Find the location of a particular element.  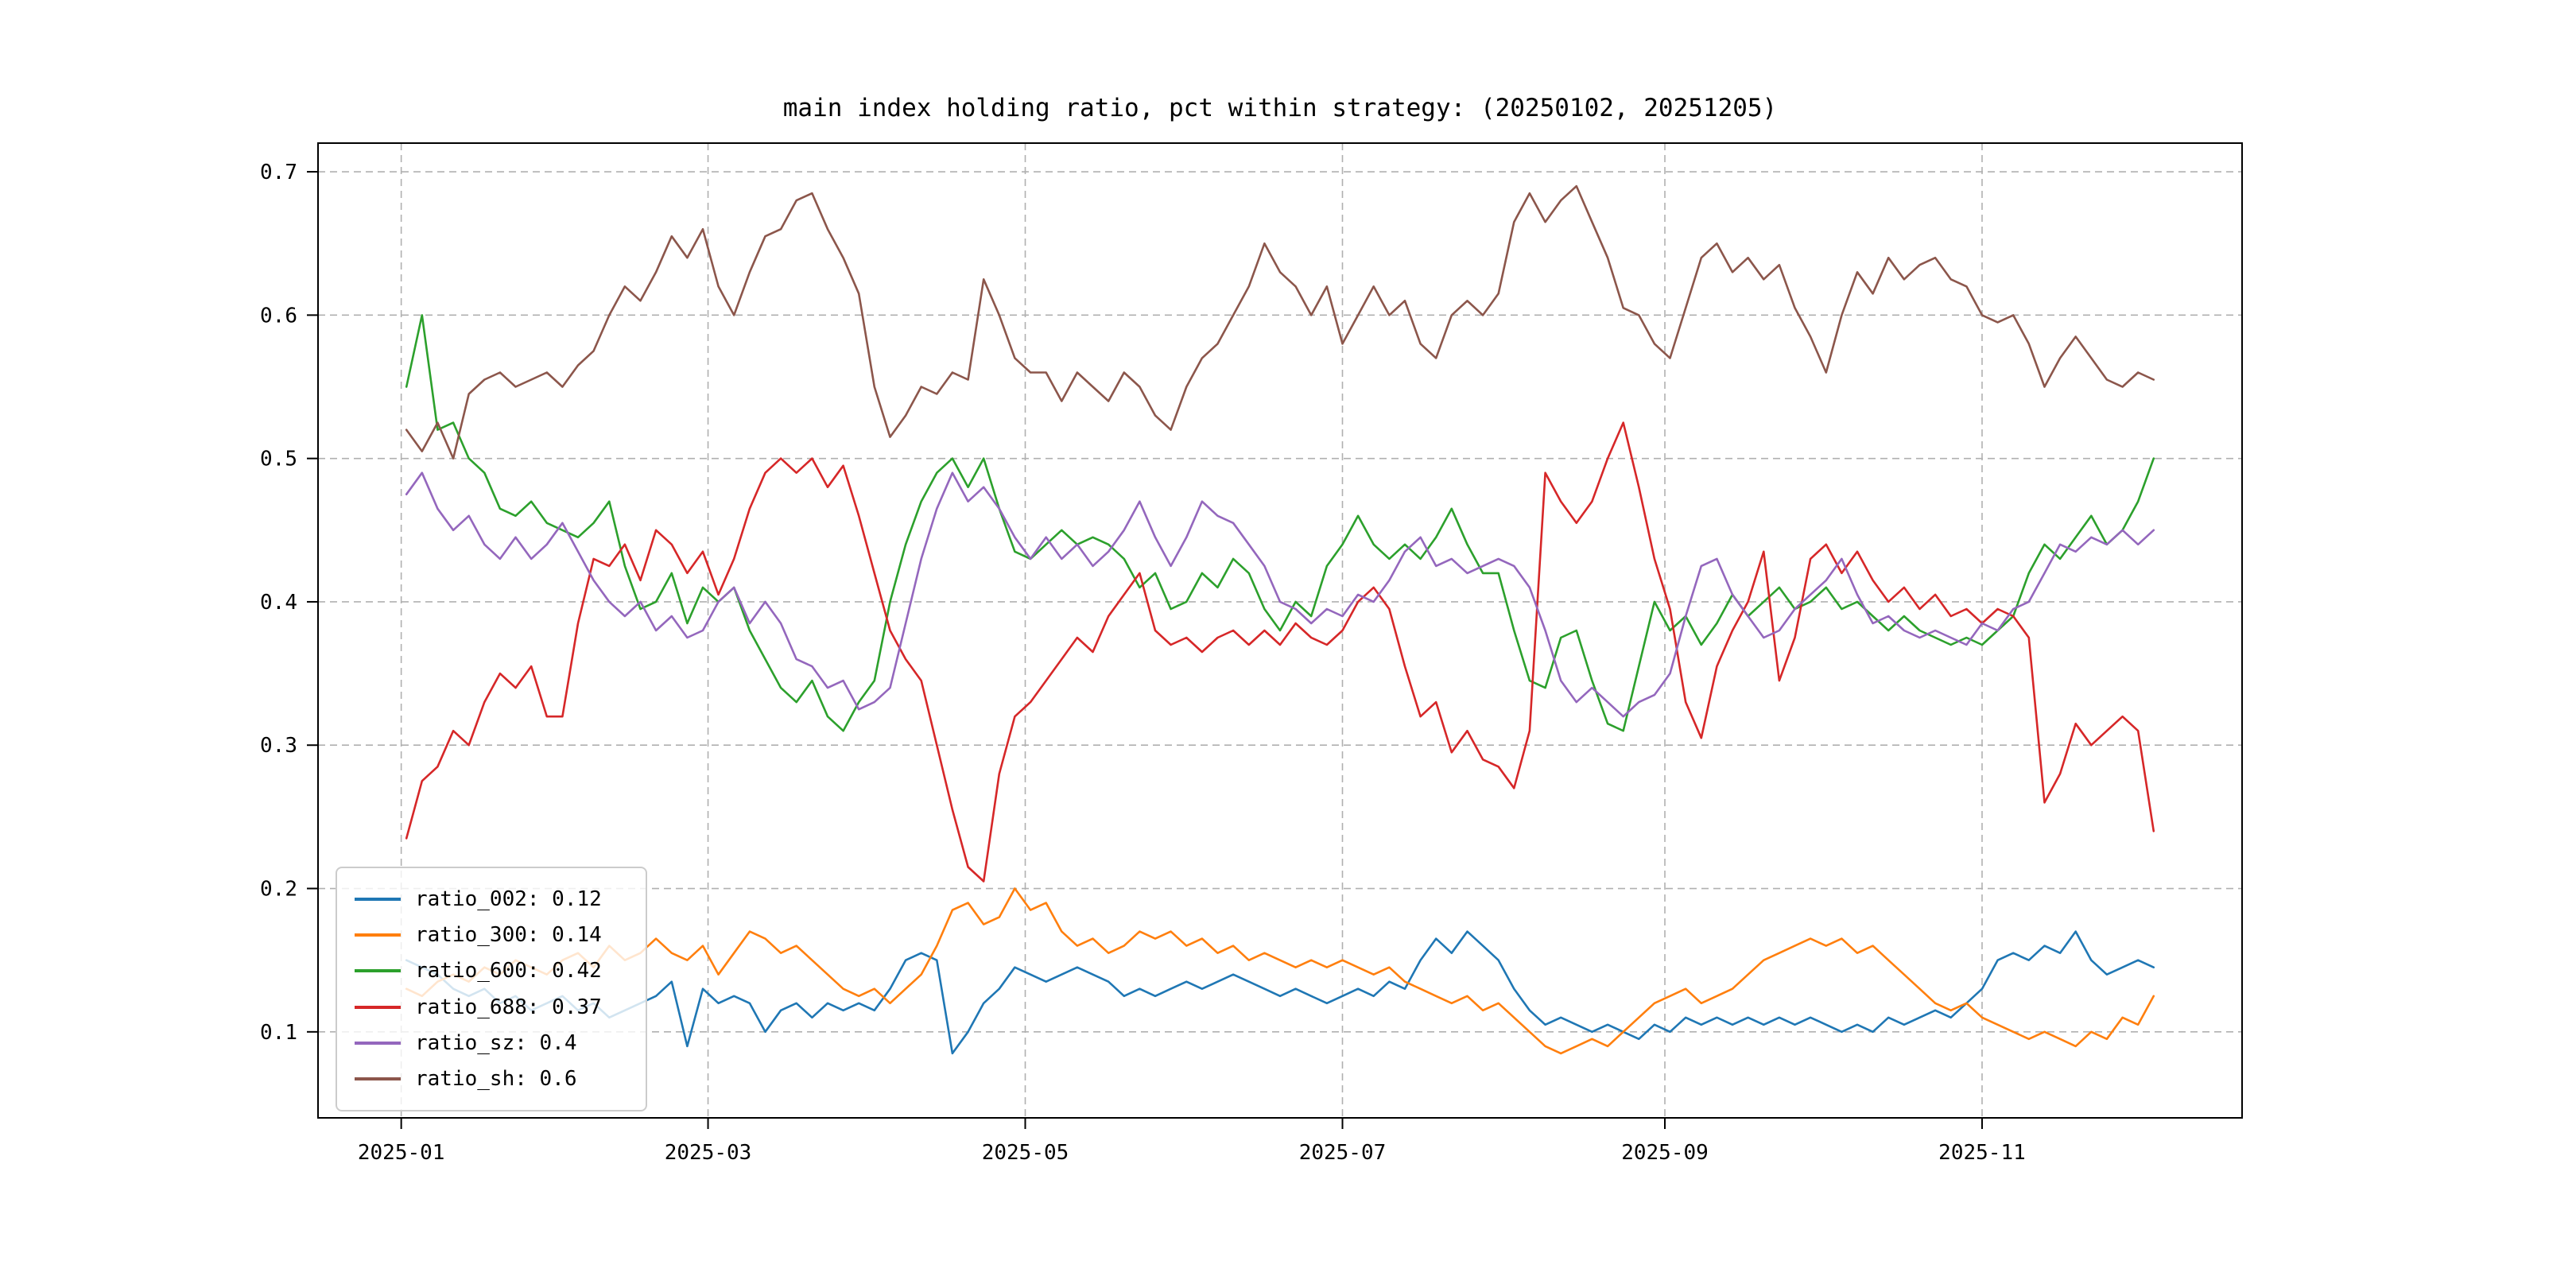

legend-label-ratio_600: ratio_600: 0.42 is located at coordinates (508, 971).